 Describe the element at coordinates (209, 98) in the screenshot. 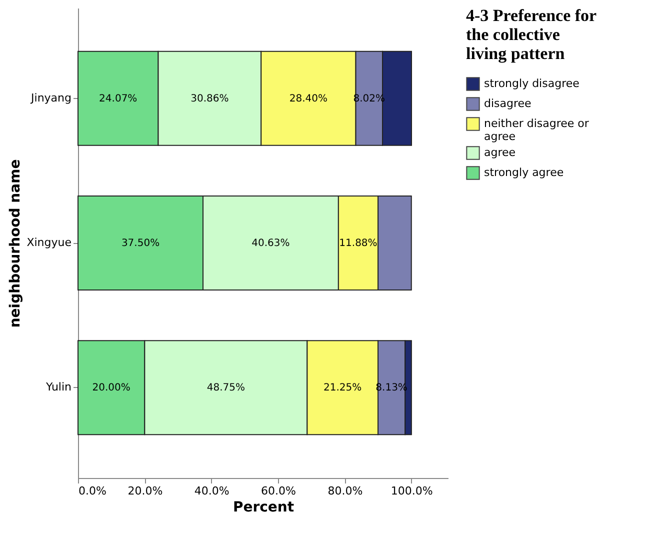

I see `data-label: 30.86%` at that location.